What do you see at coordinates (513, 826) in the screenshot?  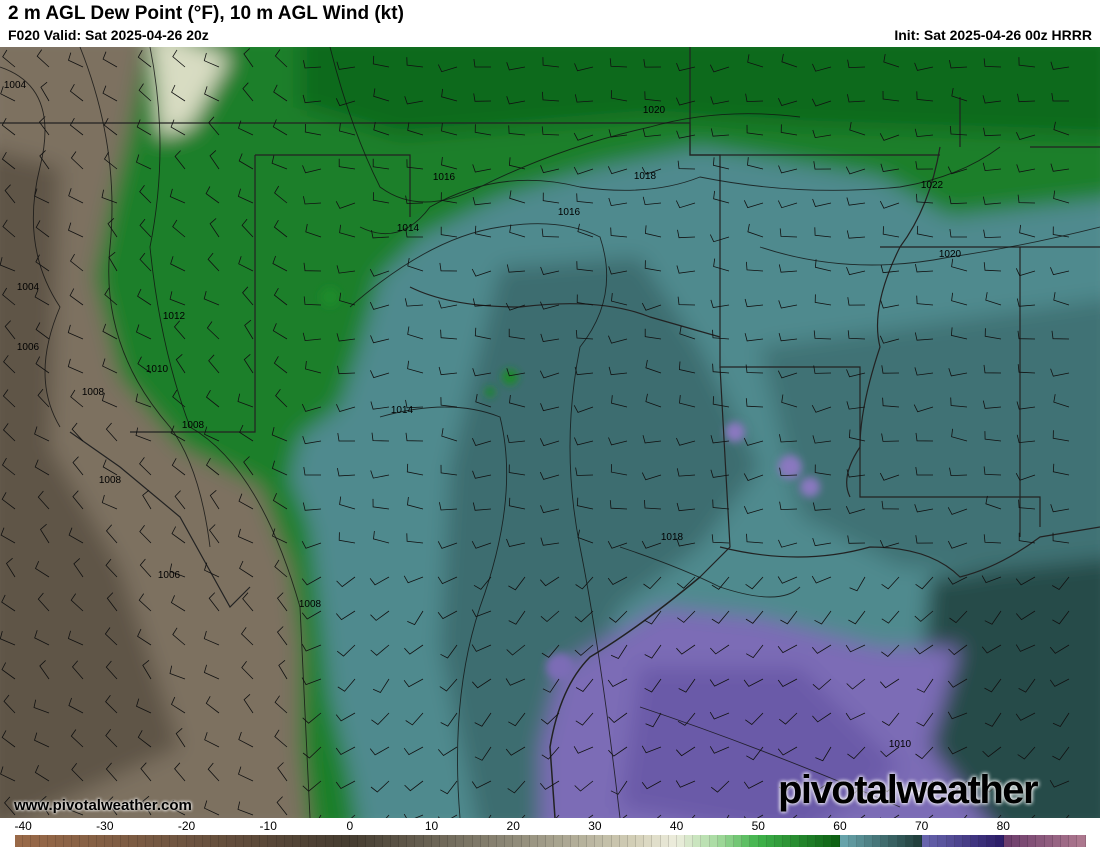 I see `colorbar-tick-label: 20` at bounding box center [513, 826].